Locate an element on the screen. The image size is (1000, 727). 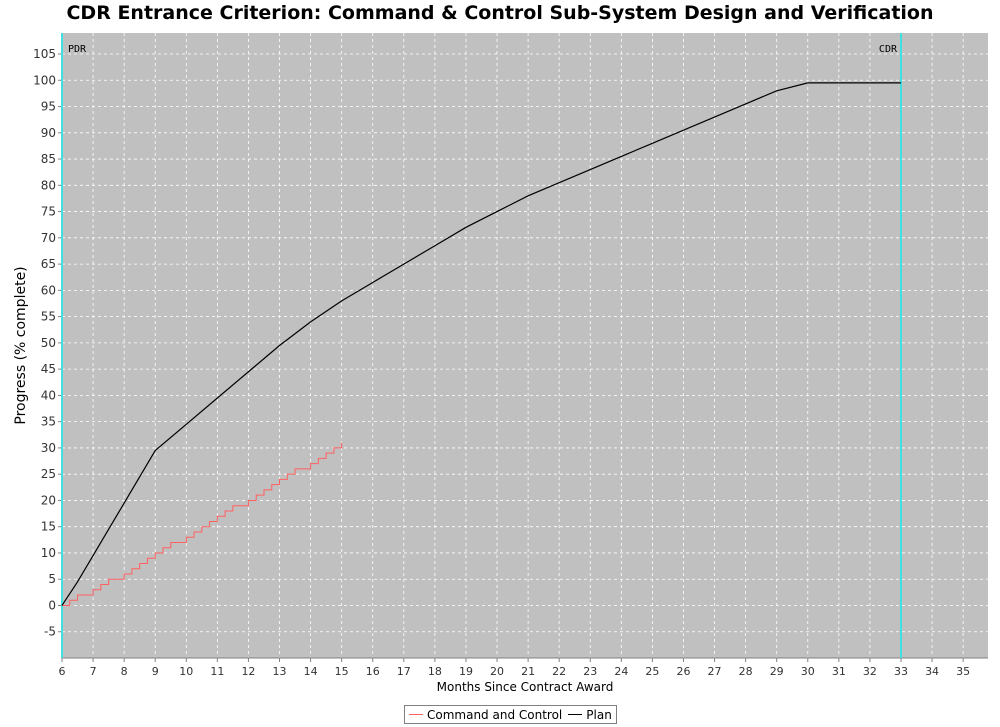
legend-item-command-and-control: Command and Control is located at coordinates (485, 715).